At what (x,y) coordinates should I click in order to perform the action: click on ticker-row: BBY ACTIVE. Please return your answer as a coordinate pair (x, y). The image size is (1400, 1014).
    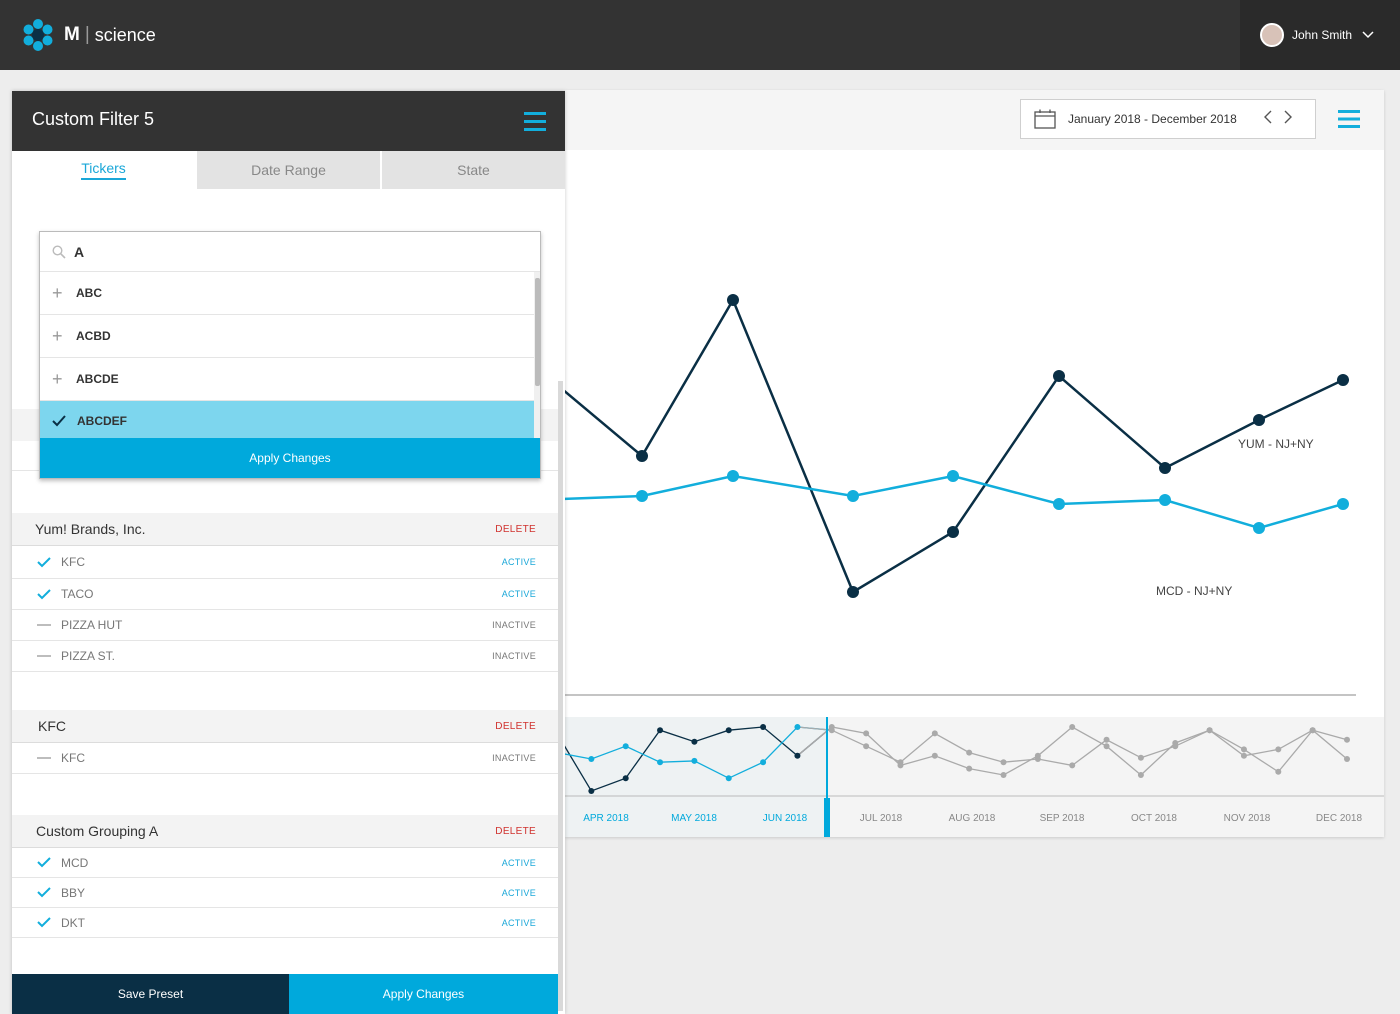
    Looking at the image, I should click on (285, 893).